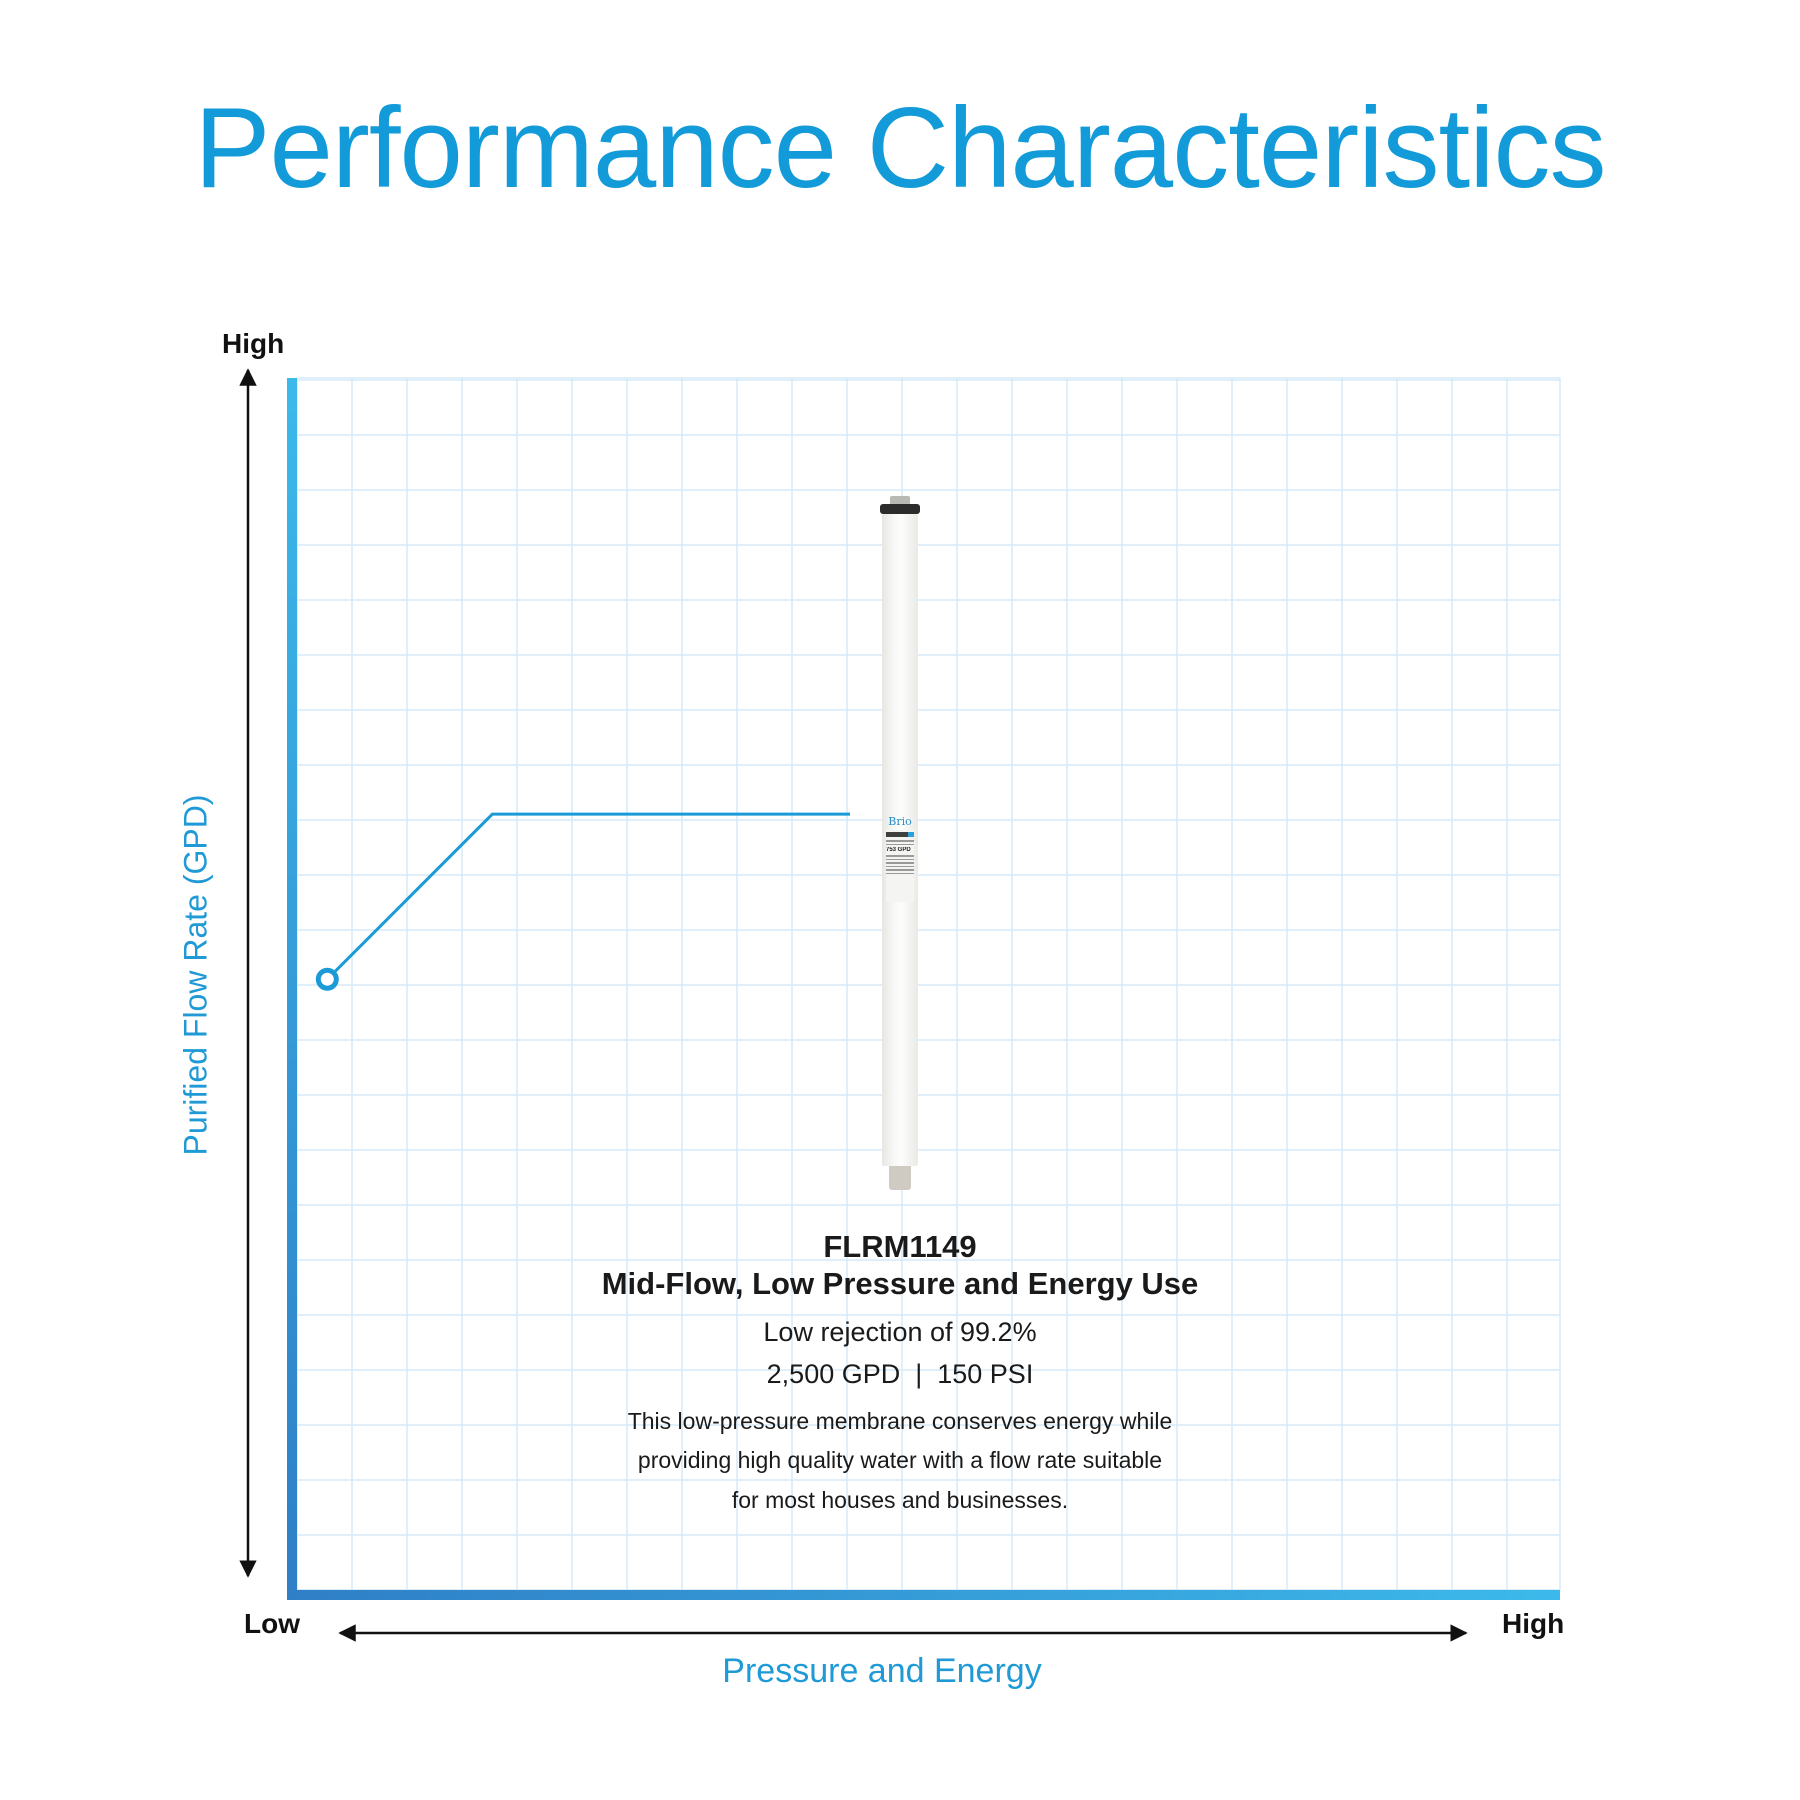 The image size is (1800, 1800). I want to click on y-axis-title: Purified Flow Rate (GPD), so click(195, 975).